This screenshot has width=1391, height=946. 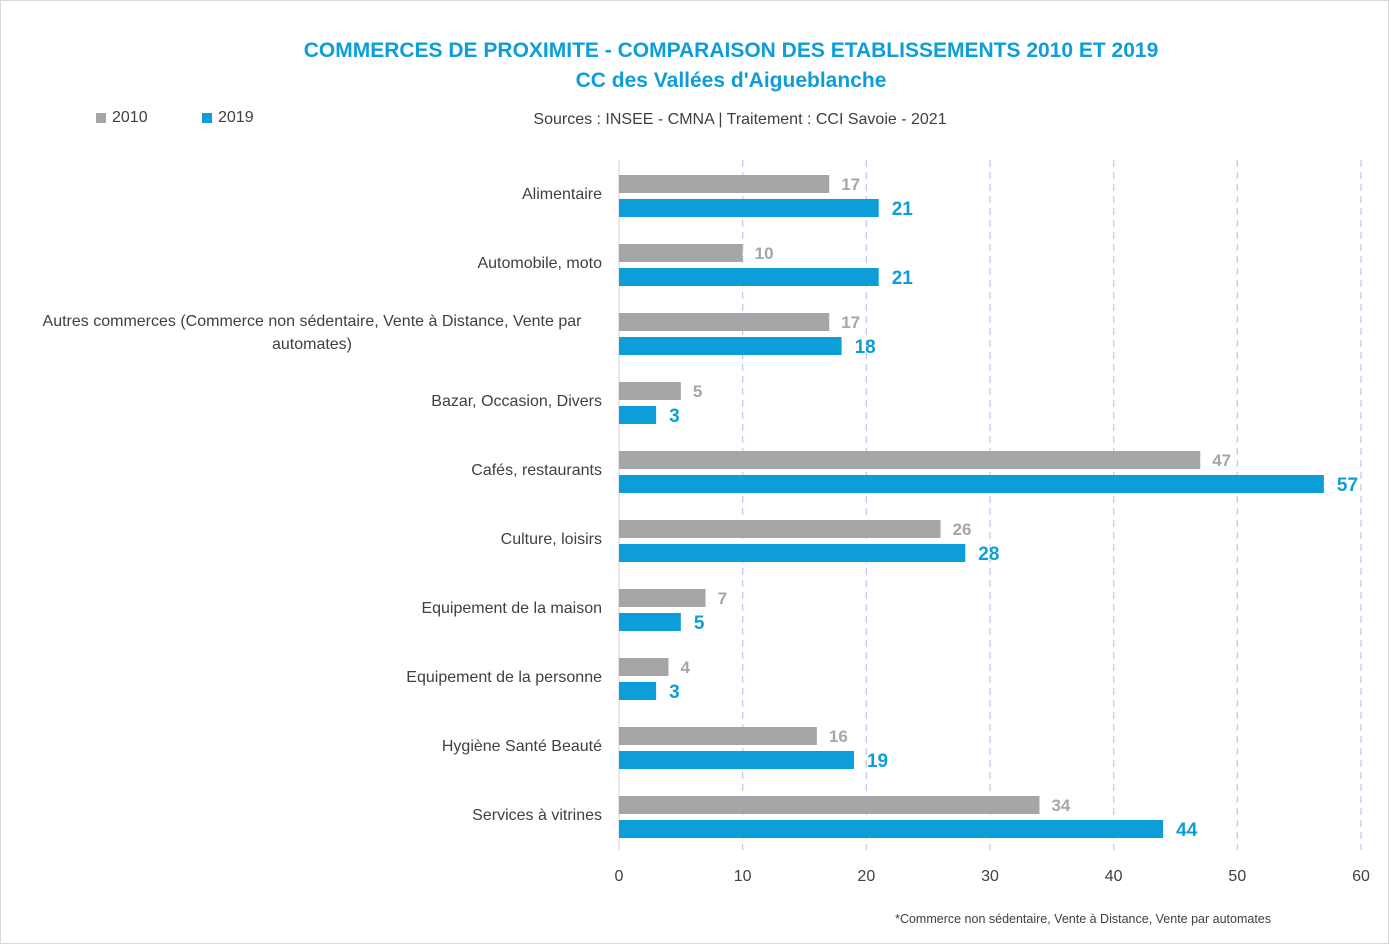 What do you see at coordinates (516, 401) in the screenshot?
I see `category-label: Bazar, Occasion, Divers` at bounding box center [516, 401].